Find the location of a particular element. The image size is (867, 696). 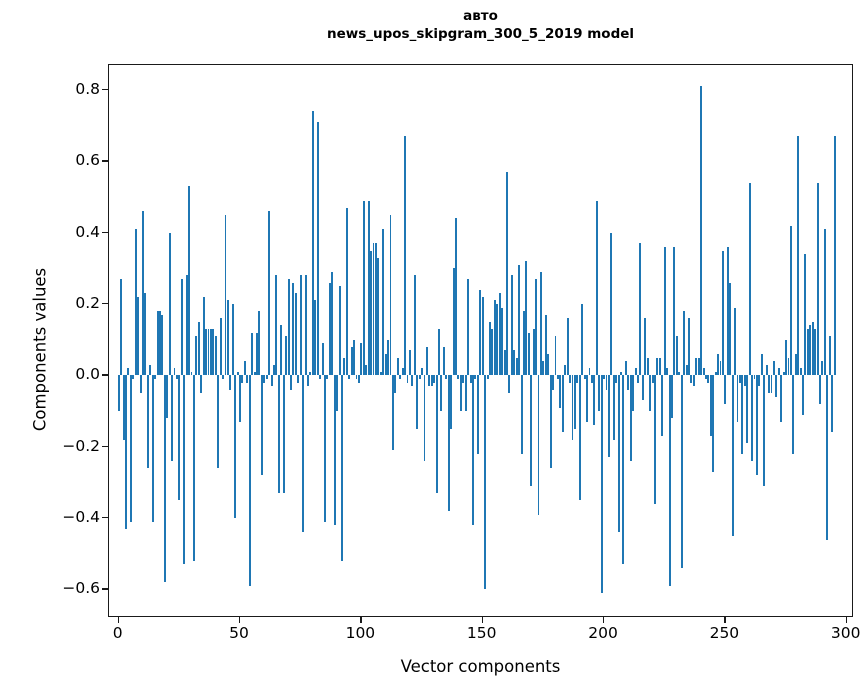

x-tick-label: 100 is located at coordinates (360, 633).